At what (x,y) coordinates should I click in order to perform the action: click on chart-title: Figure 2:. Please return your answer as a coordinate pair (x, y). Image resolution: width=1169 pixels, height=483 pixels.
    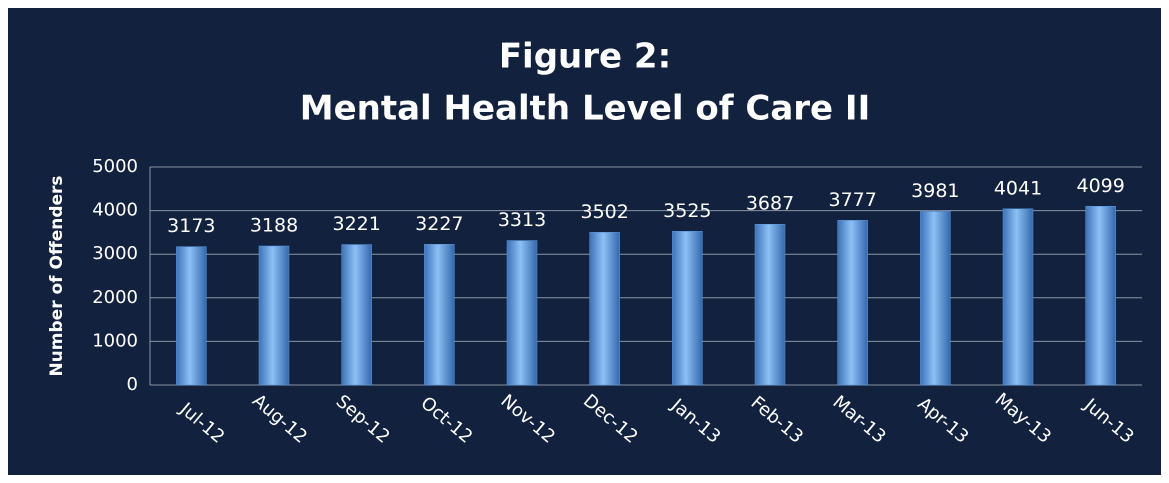
    Looking at the image, I should click on (585, 57).